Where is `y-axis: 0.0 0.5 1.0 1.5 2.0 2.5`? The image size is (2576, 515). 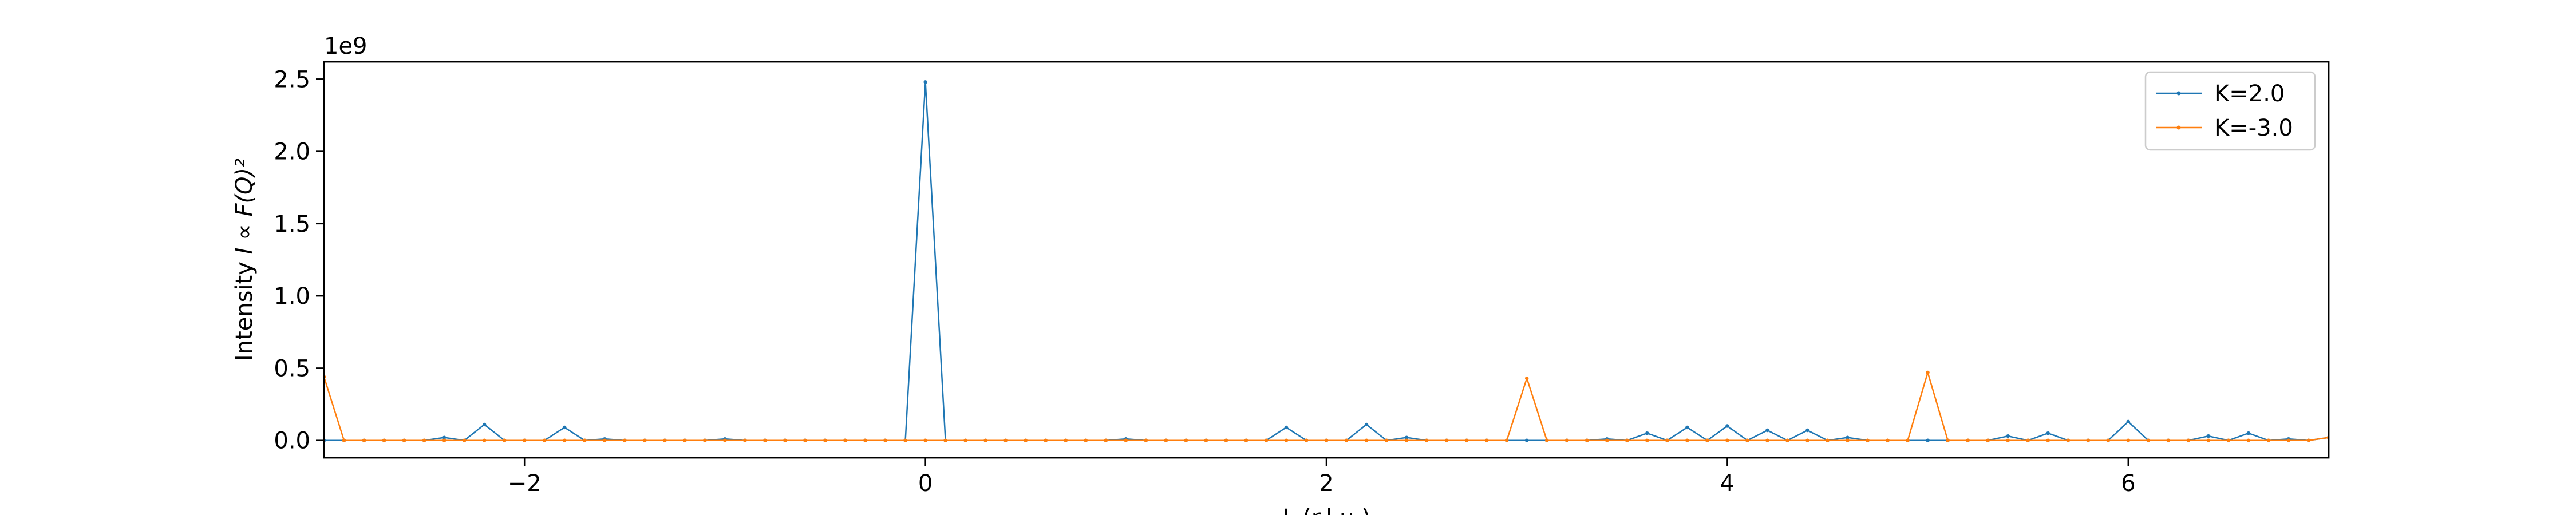
y-axis: 0.0 0.5 1.0 1.5 2.0 2.5 is located at coordinates (299, 260).